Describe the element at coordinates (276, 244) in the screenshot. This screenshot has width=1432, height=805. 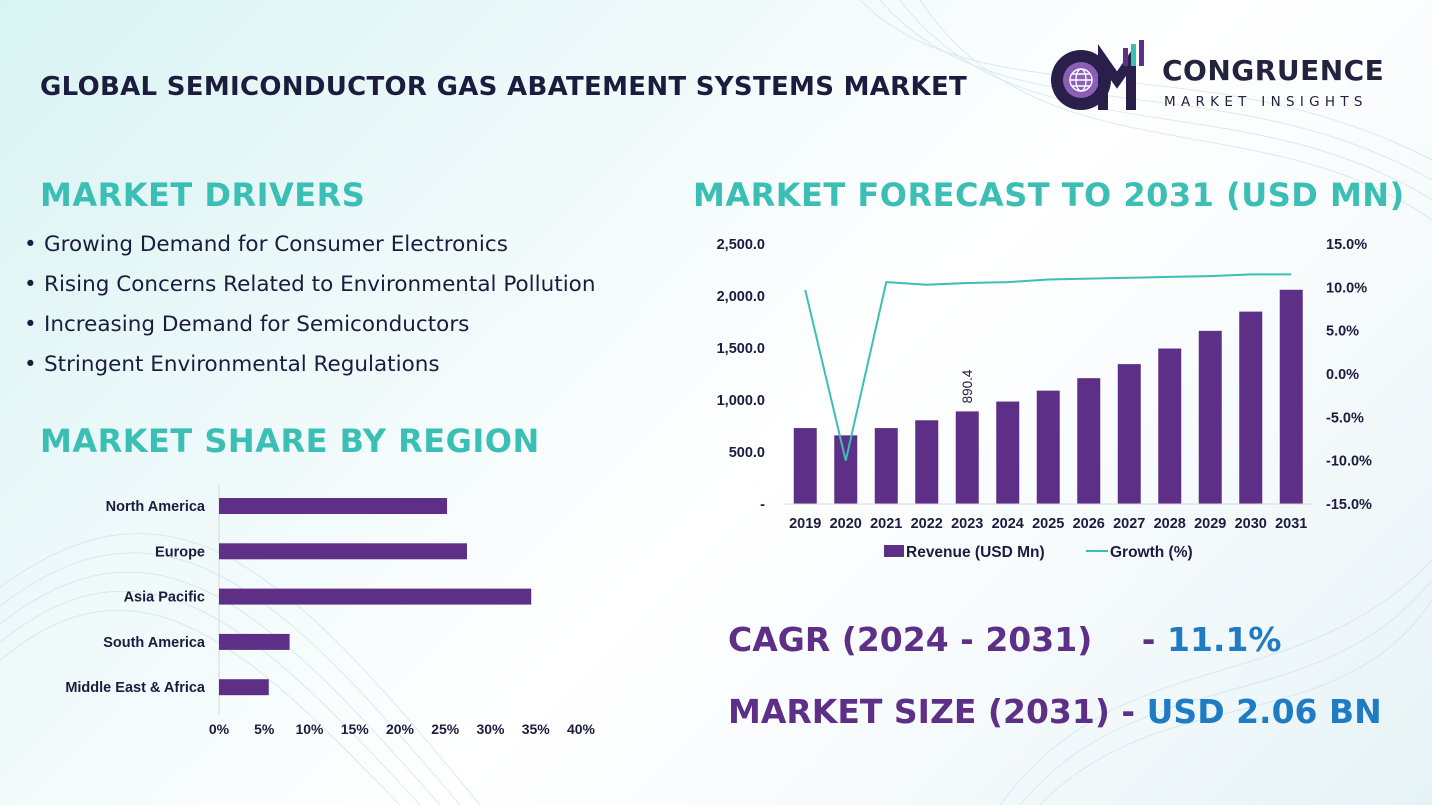
I see `driver-item-text: Growing Demand for Consumer Electronics` at that location.